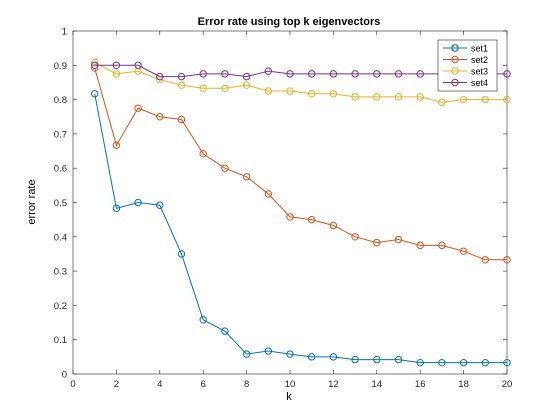 This screenshot has width=560, height=420. What do you see at coordinates (60, 272) in the screenshot?
I see `y-tick-label: 0.3` at bounding box center [60, 272].